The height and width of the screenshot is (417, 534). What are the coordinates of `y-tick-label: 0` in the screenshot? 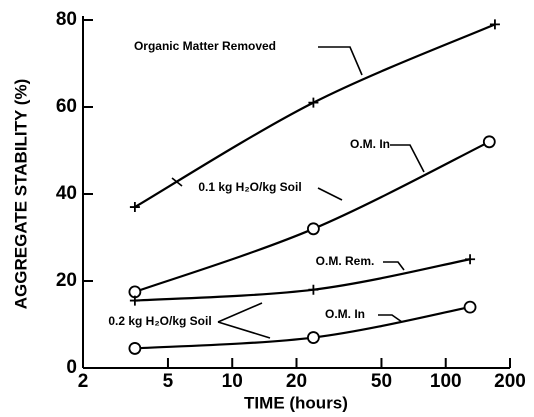 It's located at (71, 367).